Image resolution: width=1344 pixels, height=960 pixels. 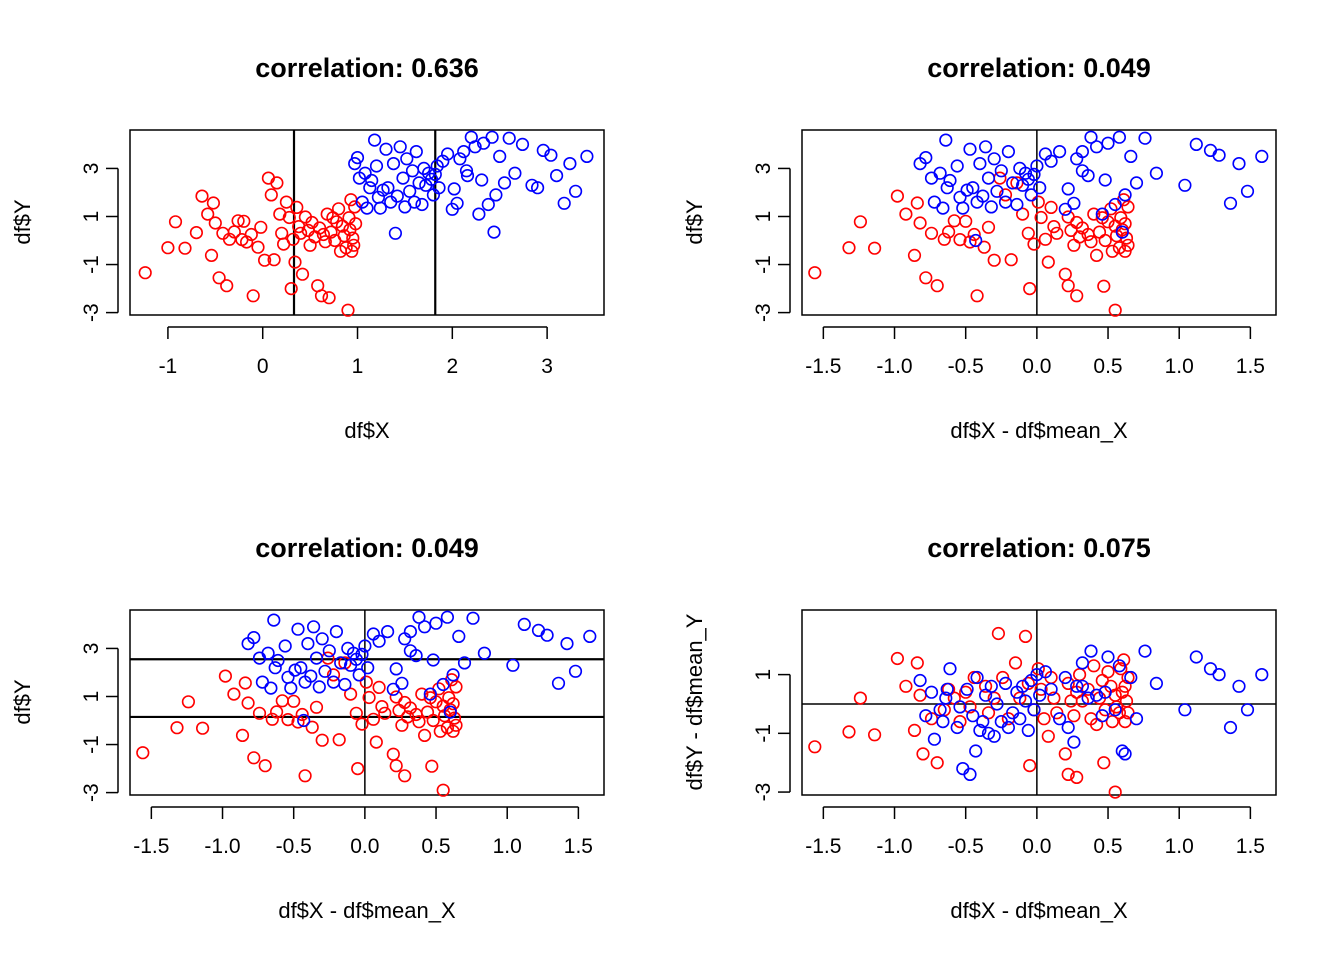 What do you see at coordinates (367, 430) in the screenshot?
I see `x-axis-label: df$X` at bounding box center [367, 430].